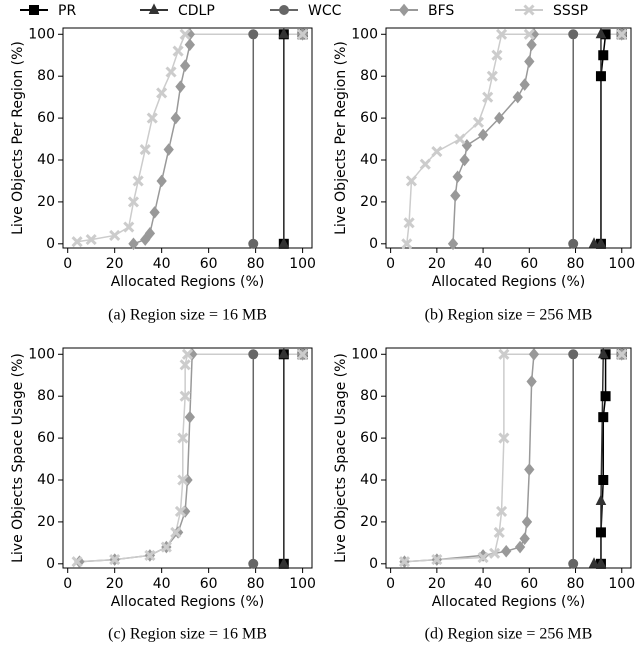 The width and height of the screenshot is (636, 652). What do you see at coordinates (187, 315) in the screenshot?
I see `caption: (a) Region size = 16 MB` at bounding box center [187, 315].